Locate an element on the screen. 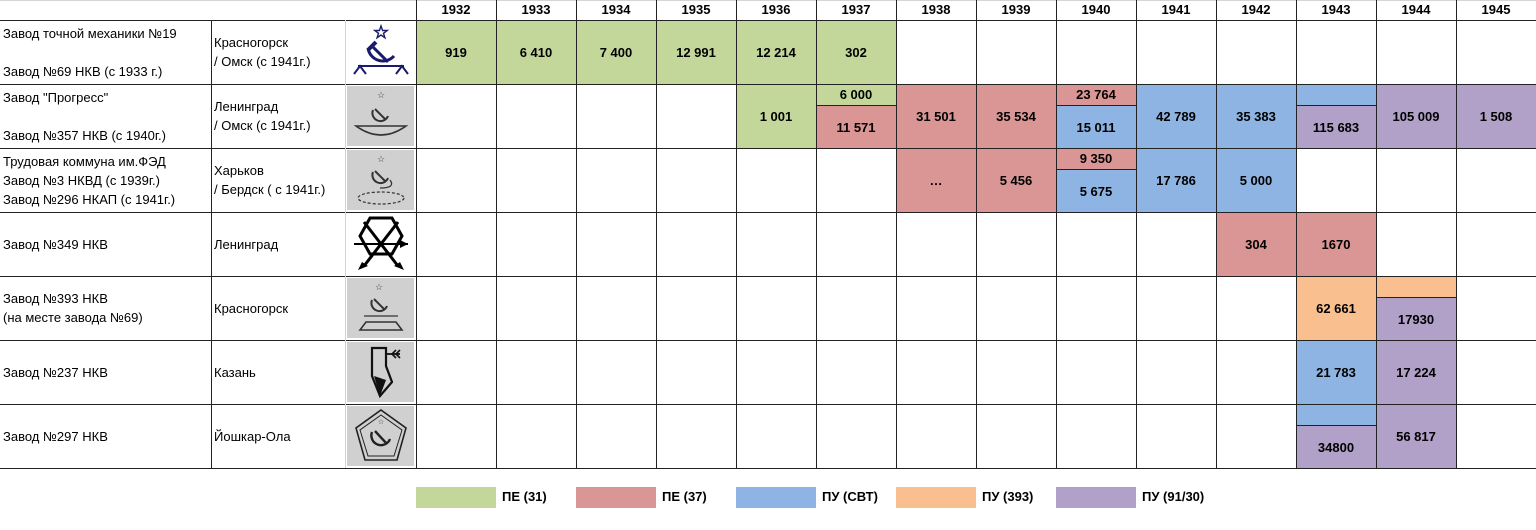 The image size is (1536, 530). year-header: 1942 is located at coordinates (1256, 9).